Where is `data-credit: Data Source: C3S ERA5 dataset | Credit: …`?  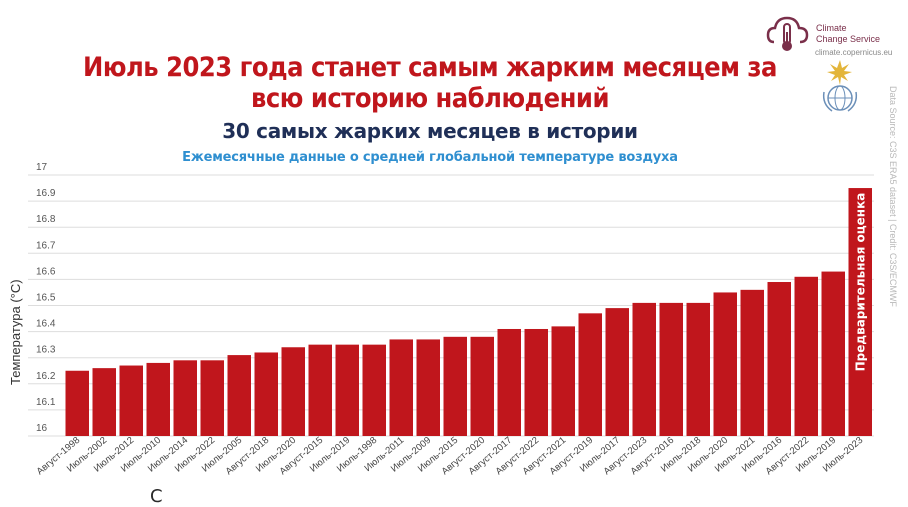
data-credit: Data Source: C3S ERA5 dataset | Credit: … is located at coordinates (893, 196).